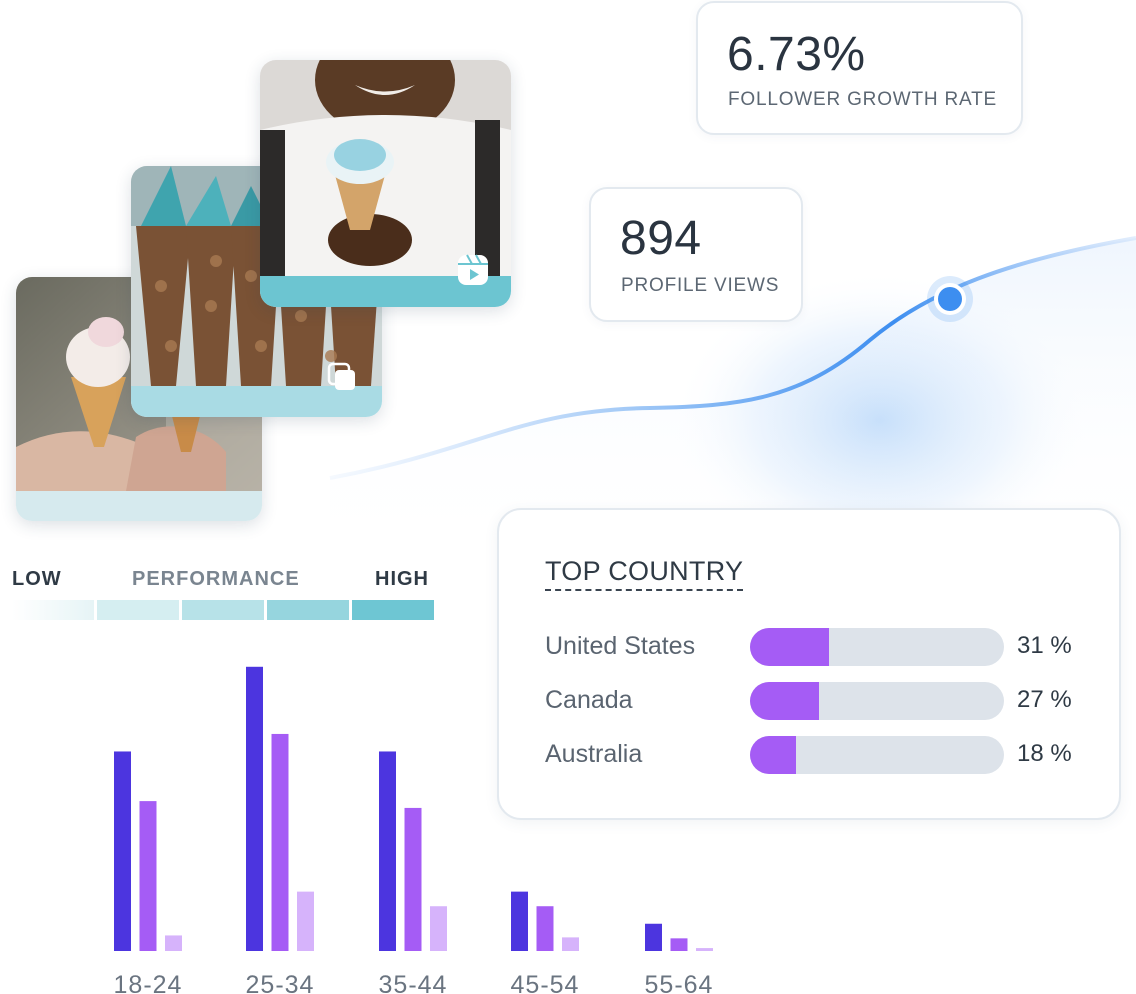 This screenshot has height=994, width=1136. What do you see at coordinates (473, 269) in the screenshot?
I see `reels-icon` at bounding box center [473, 269].